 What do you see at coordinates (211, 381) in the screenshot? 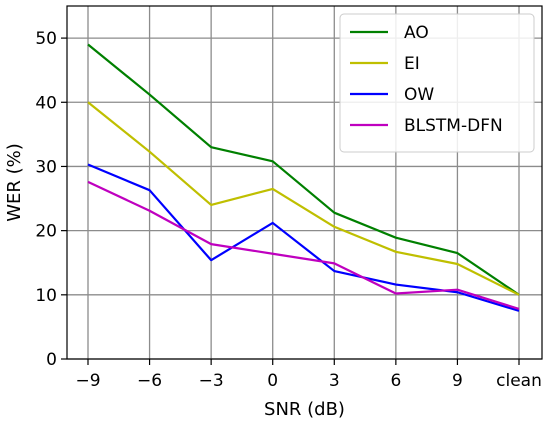
I see `x-tick-label: −3` at bounding box center [211, 381].